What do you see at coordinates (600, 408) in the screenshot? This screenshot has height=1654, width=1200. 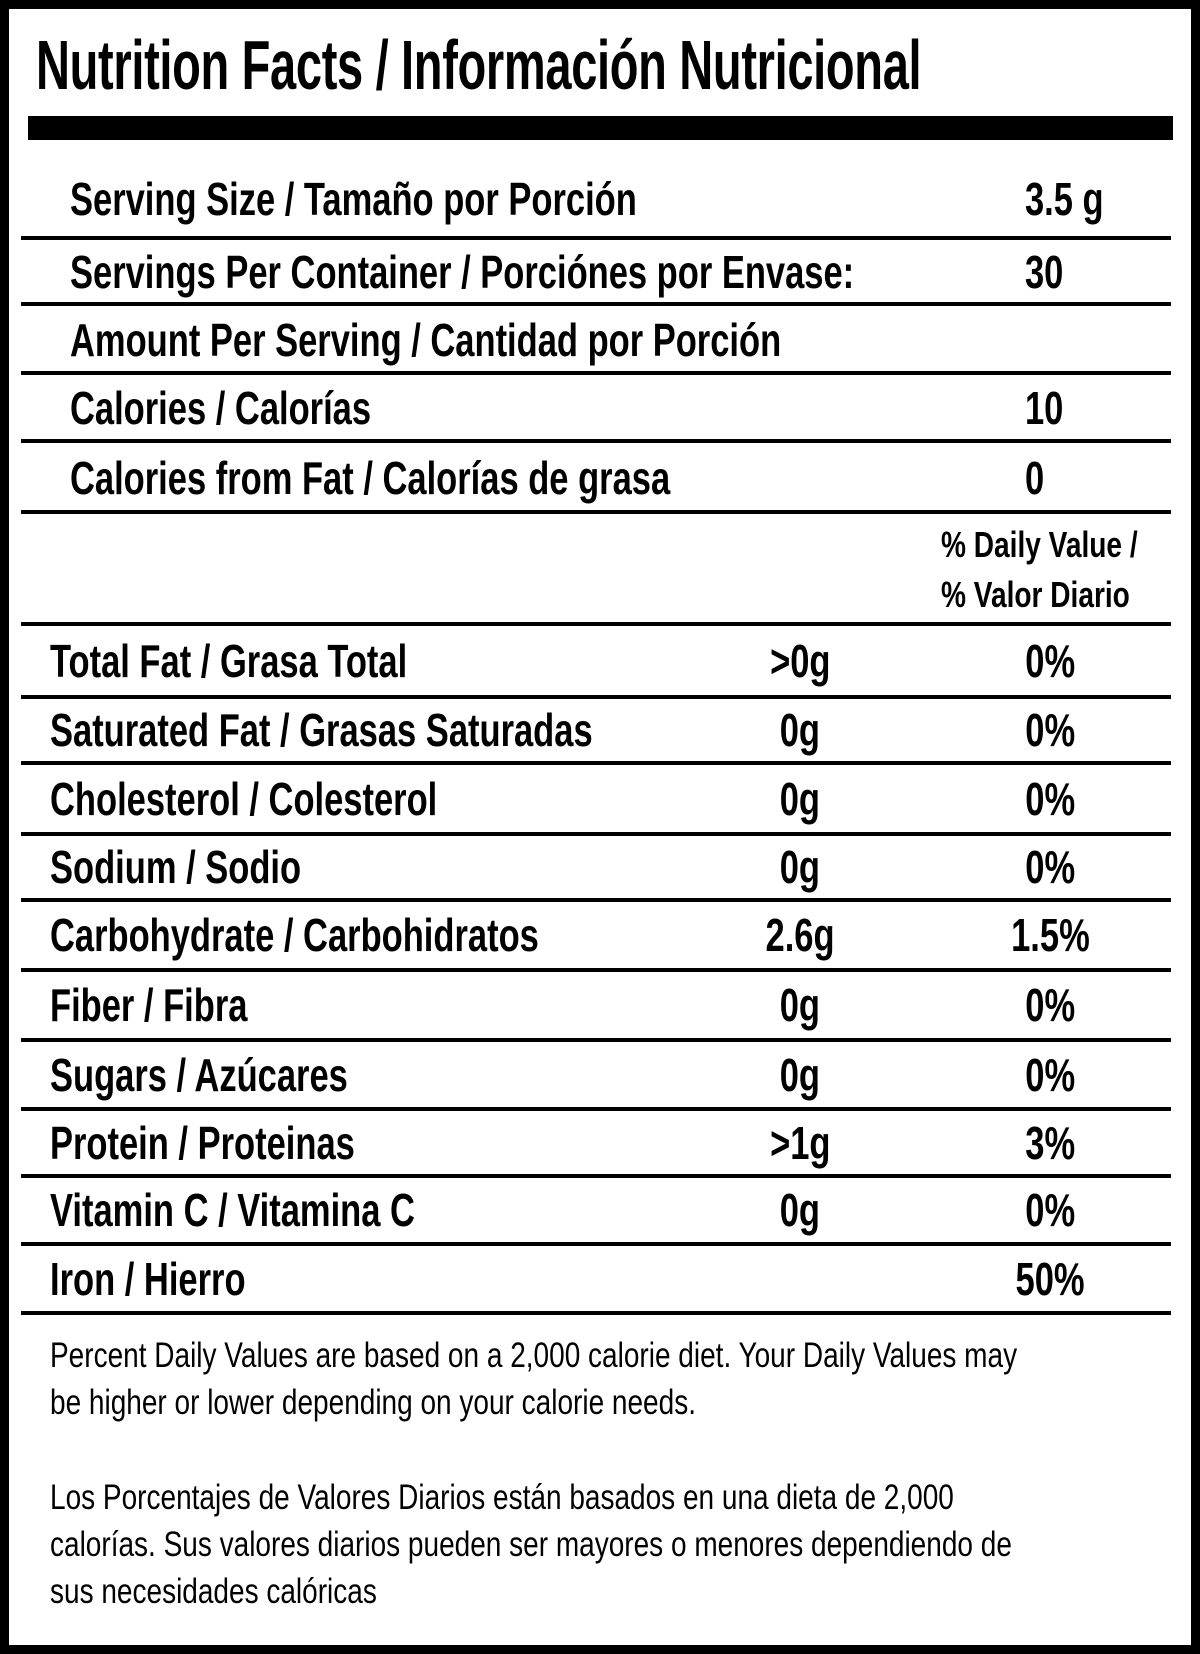 I see `serving-row: Calories / Calorías 10` at bounding box center [600, 408].